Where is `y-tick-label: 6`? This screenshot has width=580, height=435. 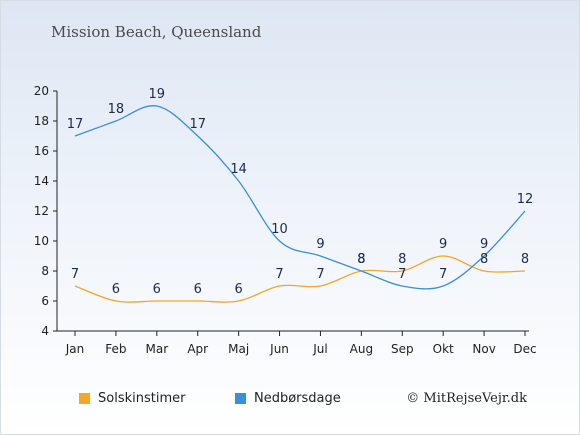 y-tick-label: 6 is located at coordinates (45, 301).